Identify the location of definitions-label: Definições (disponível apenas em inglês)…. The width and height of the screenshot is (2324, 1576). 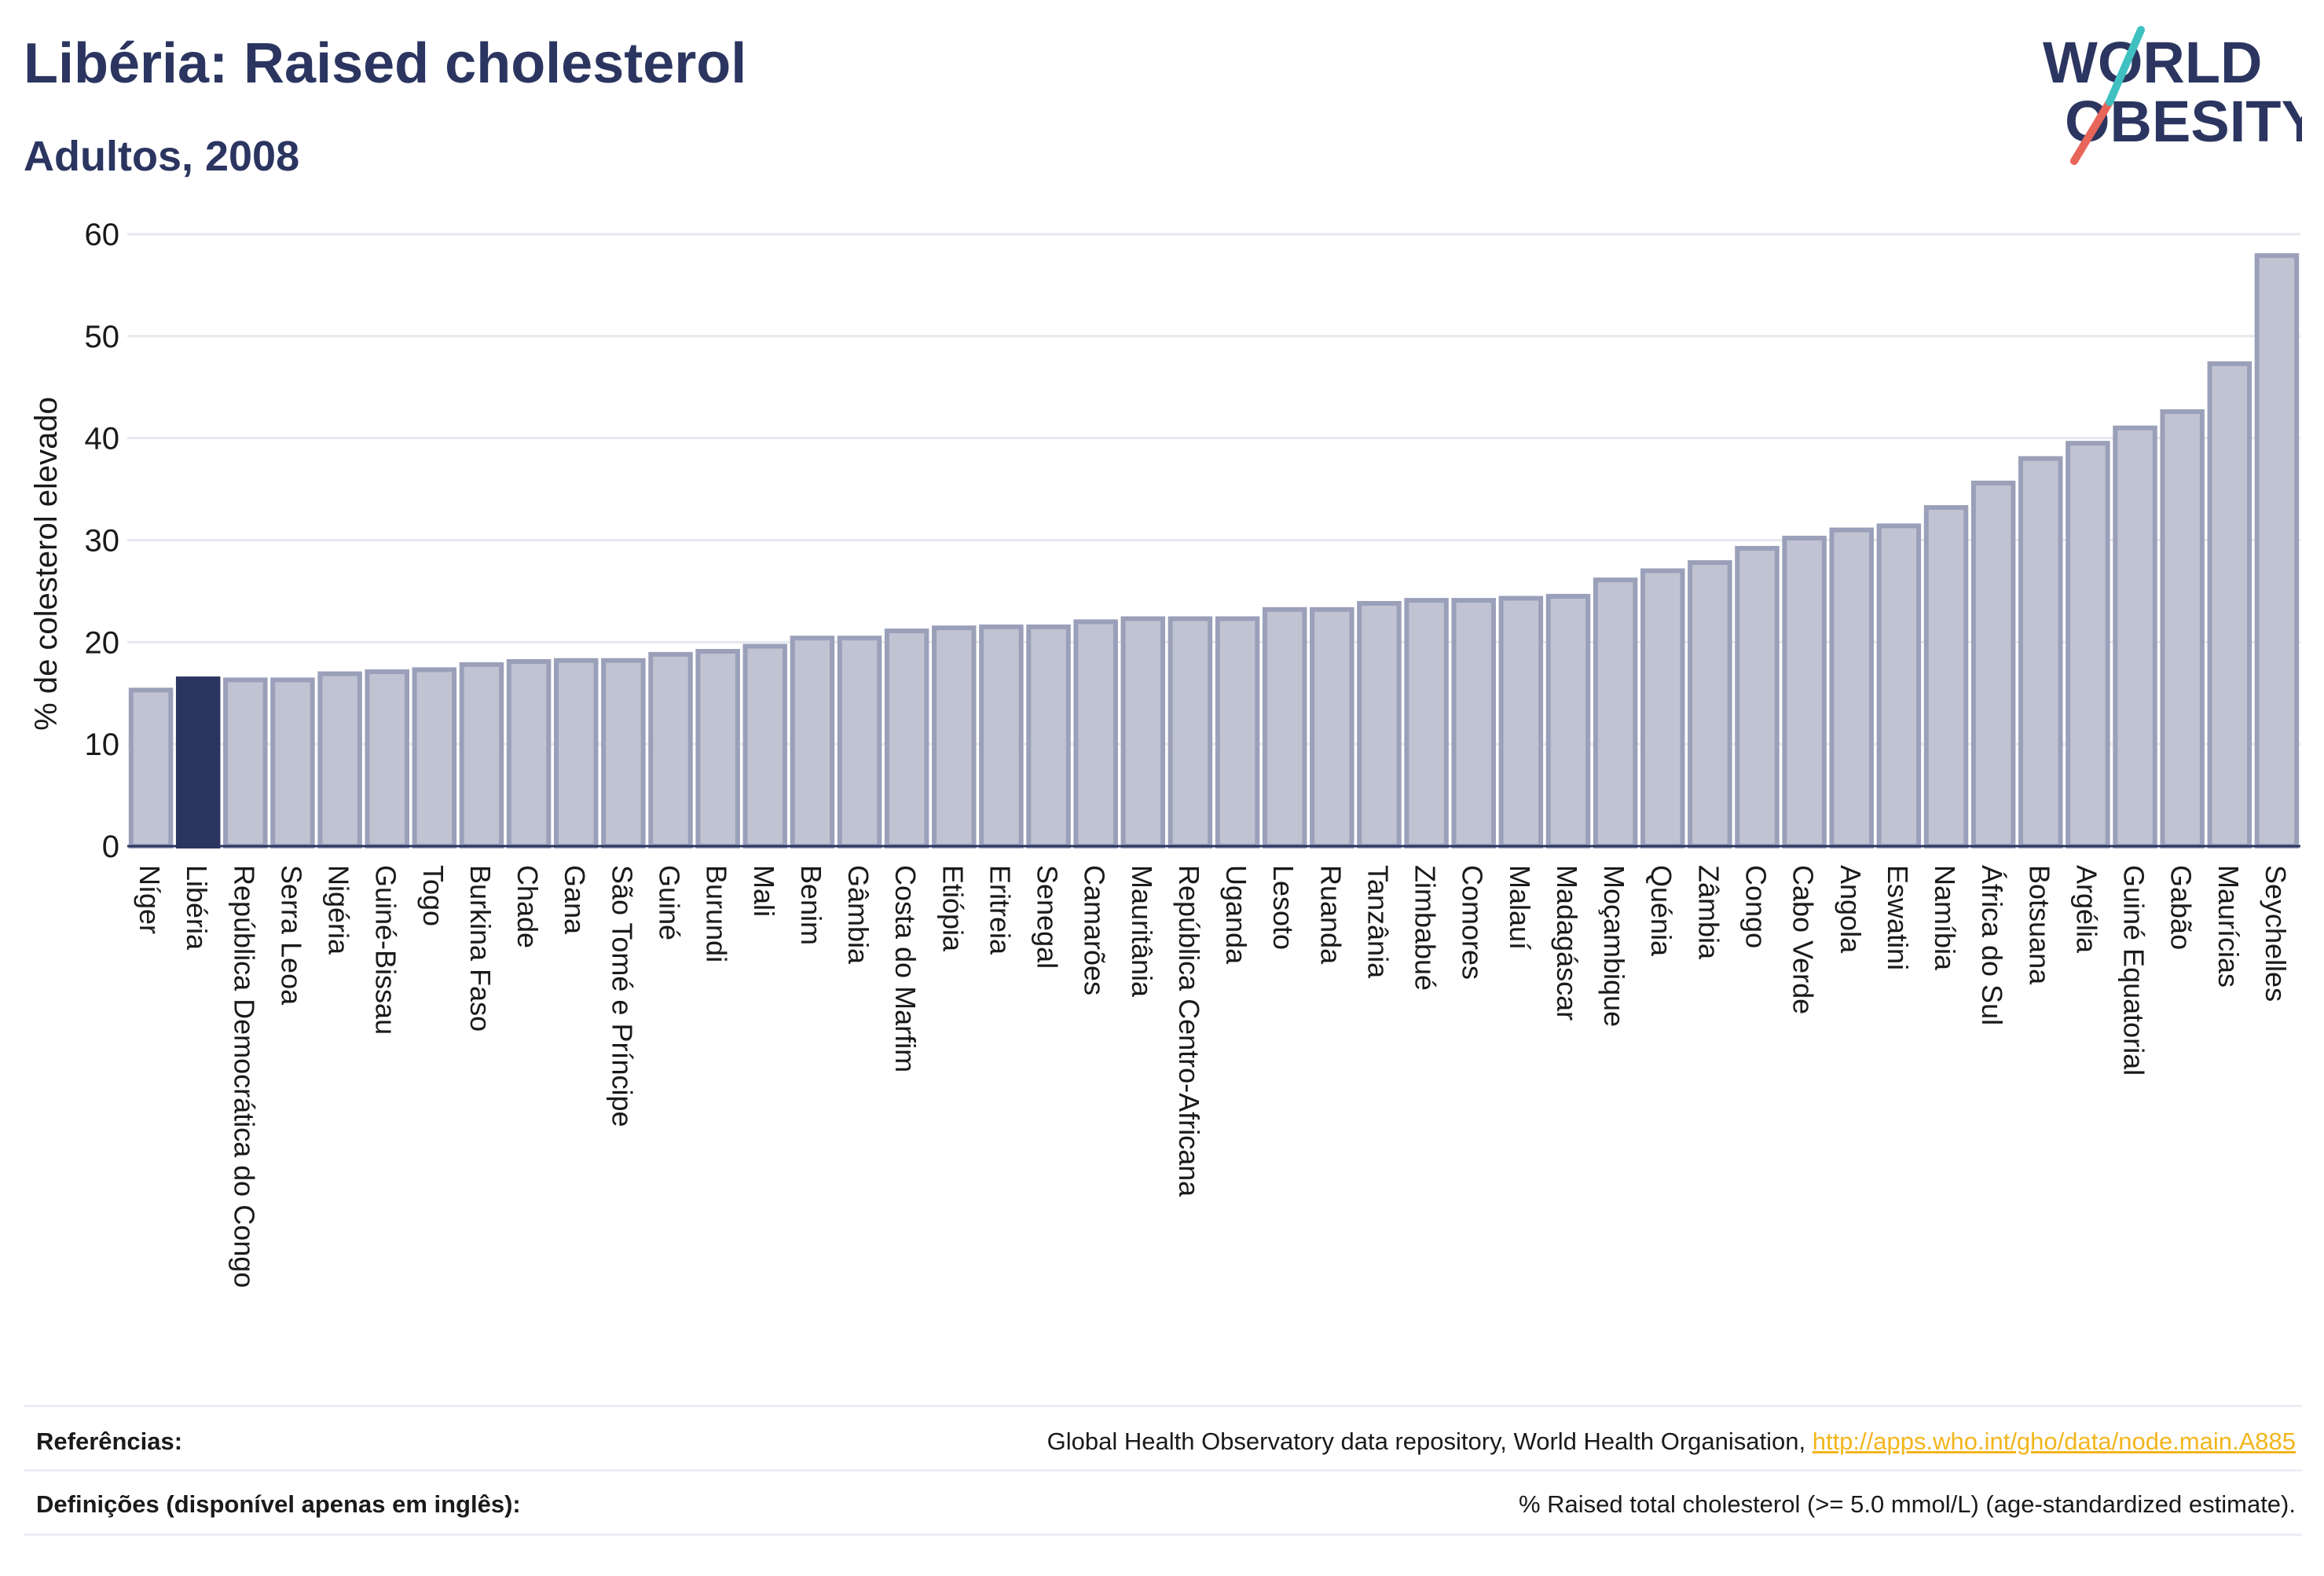
(278, 1504).